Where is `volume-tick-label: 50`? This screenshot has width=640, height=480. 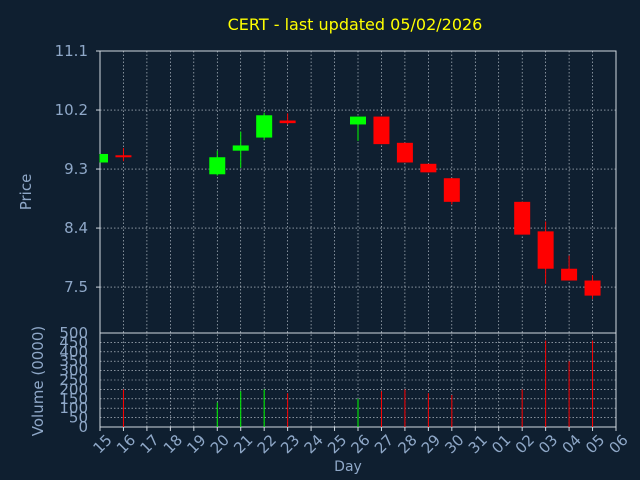
volume-tick-label: 50 is located at coordinates (78, 418).